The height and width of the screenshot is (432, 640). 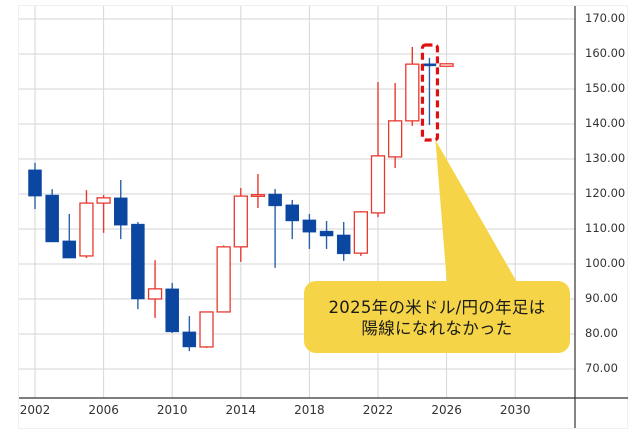 I want to click on callout-pointer, so click(x=478, y=215).